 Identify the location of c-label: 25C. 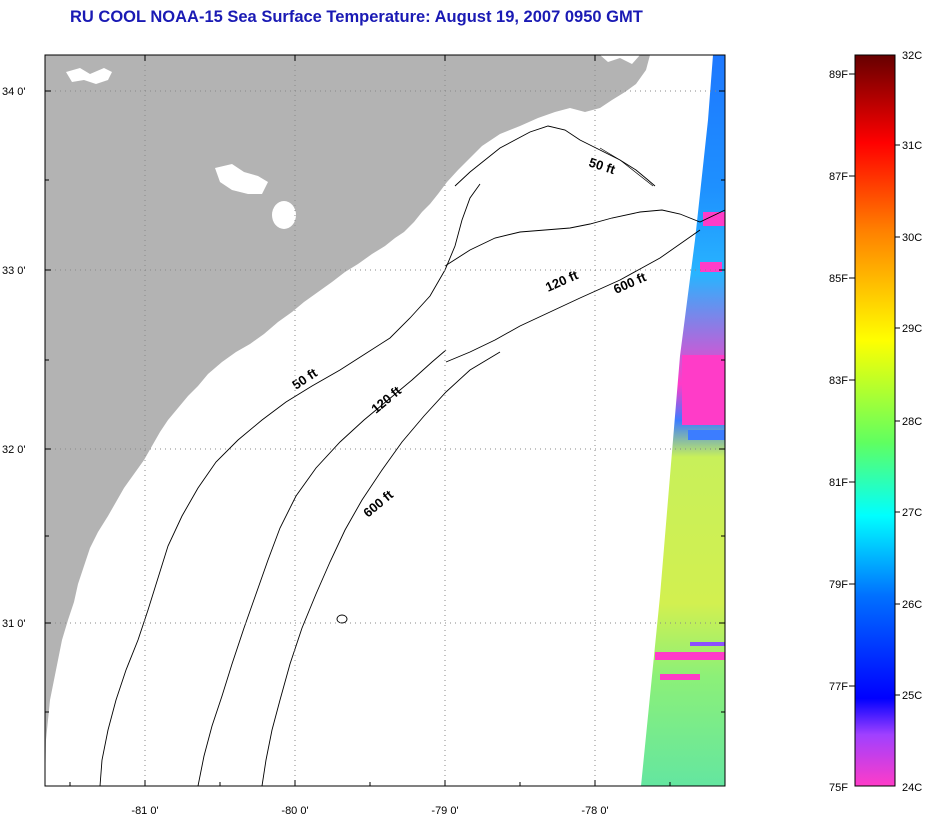
(912, 696).